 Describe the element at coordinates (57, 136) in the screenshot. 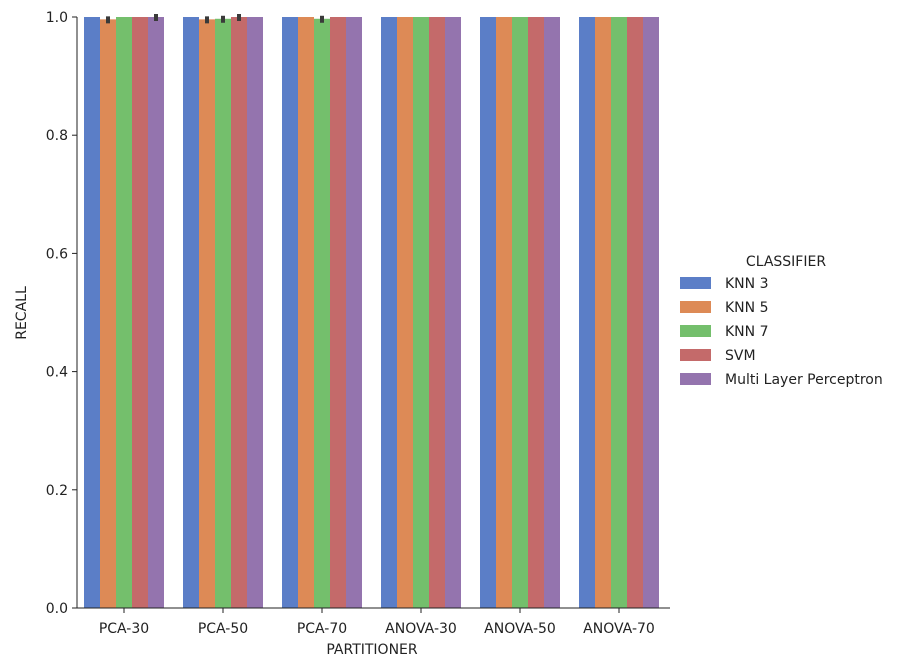

I see `y-tick-label: 0.8` at that location.